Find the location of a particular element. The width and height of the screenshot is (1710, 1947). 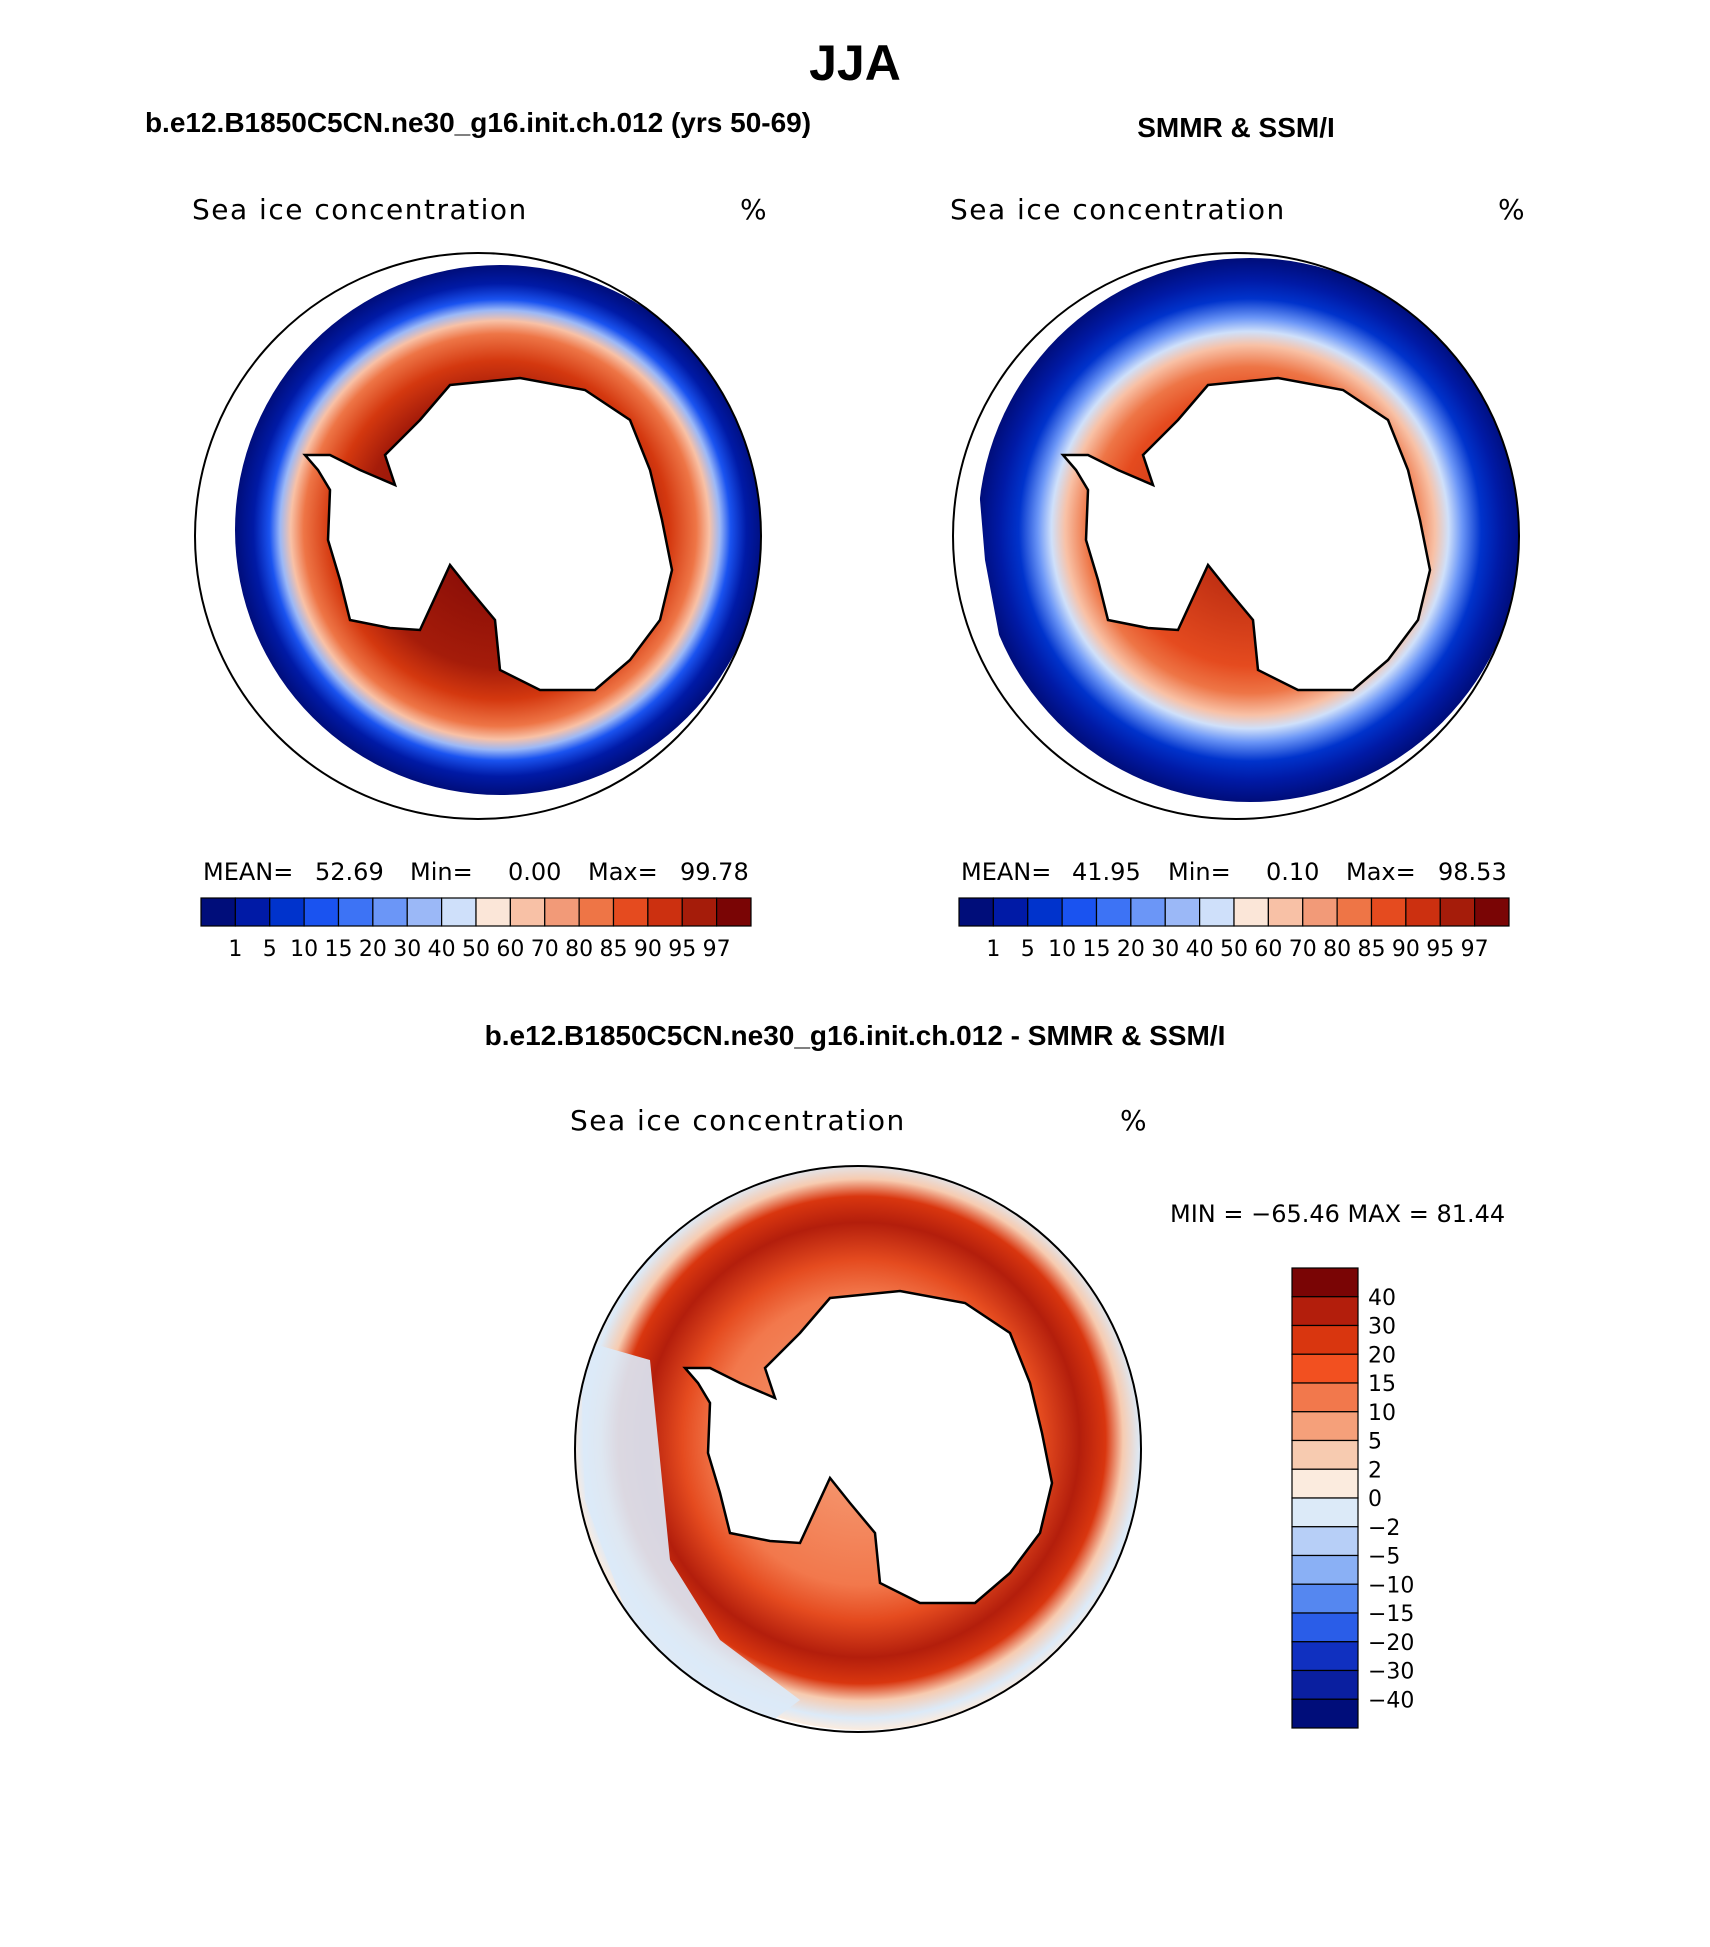

obs-variable-label: Sea ice concentration is located at coordinates (1118, 209).